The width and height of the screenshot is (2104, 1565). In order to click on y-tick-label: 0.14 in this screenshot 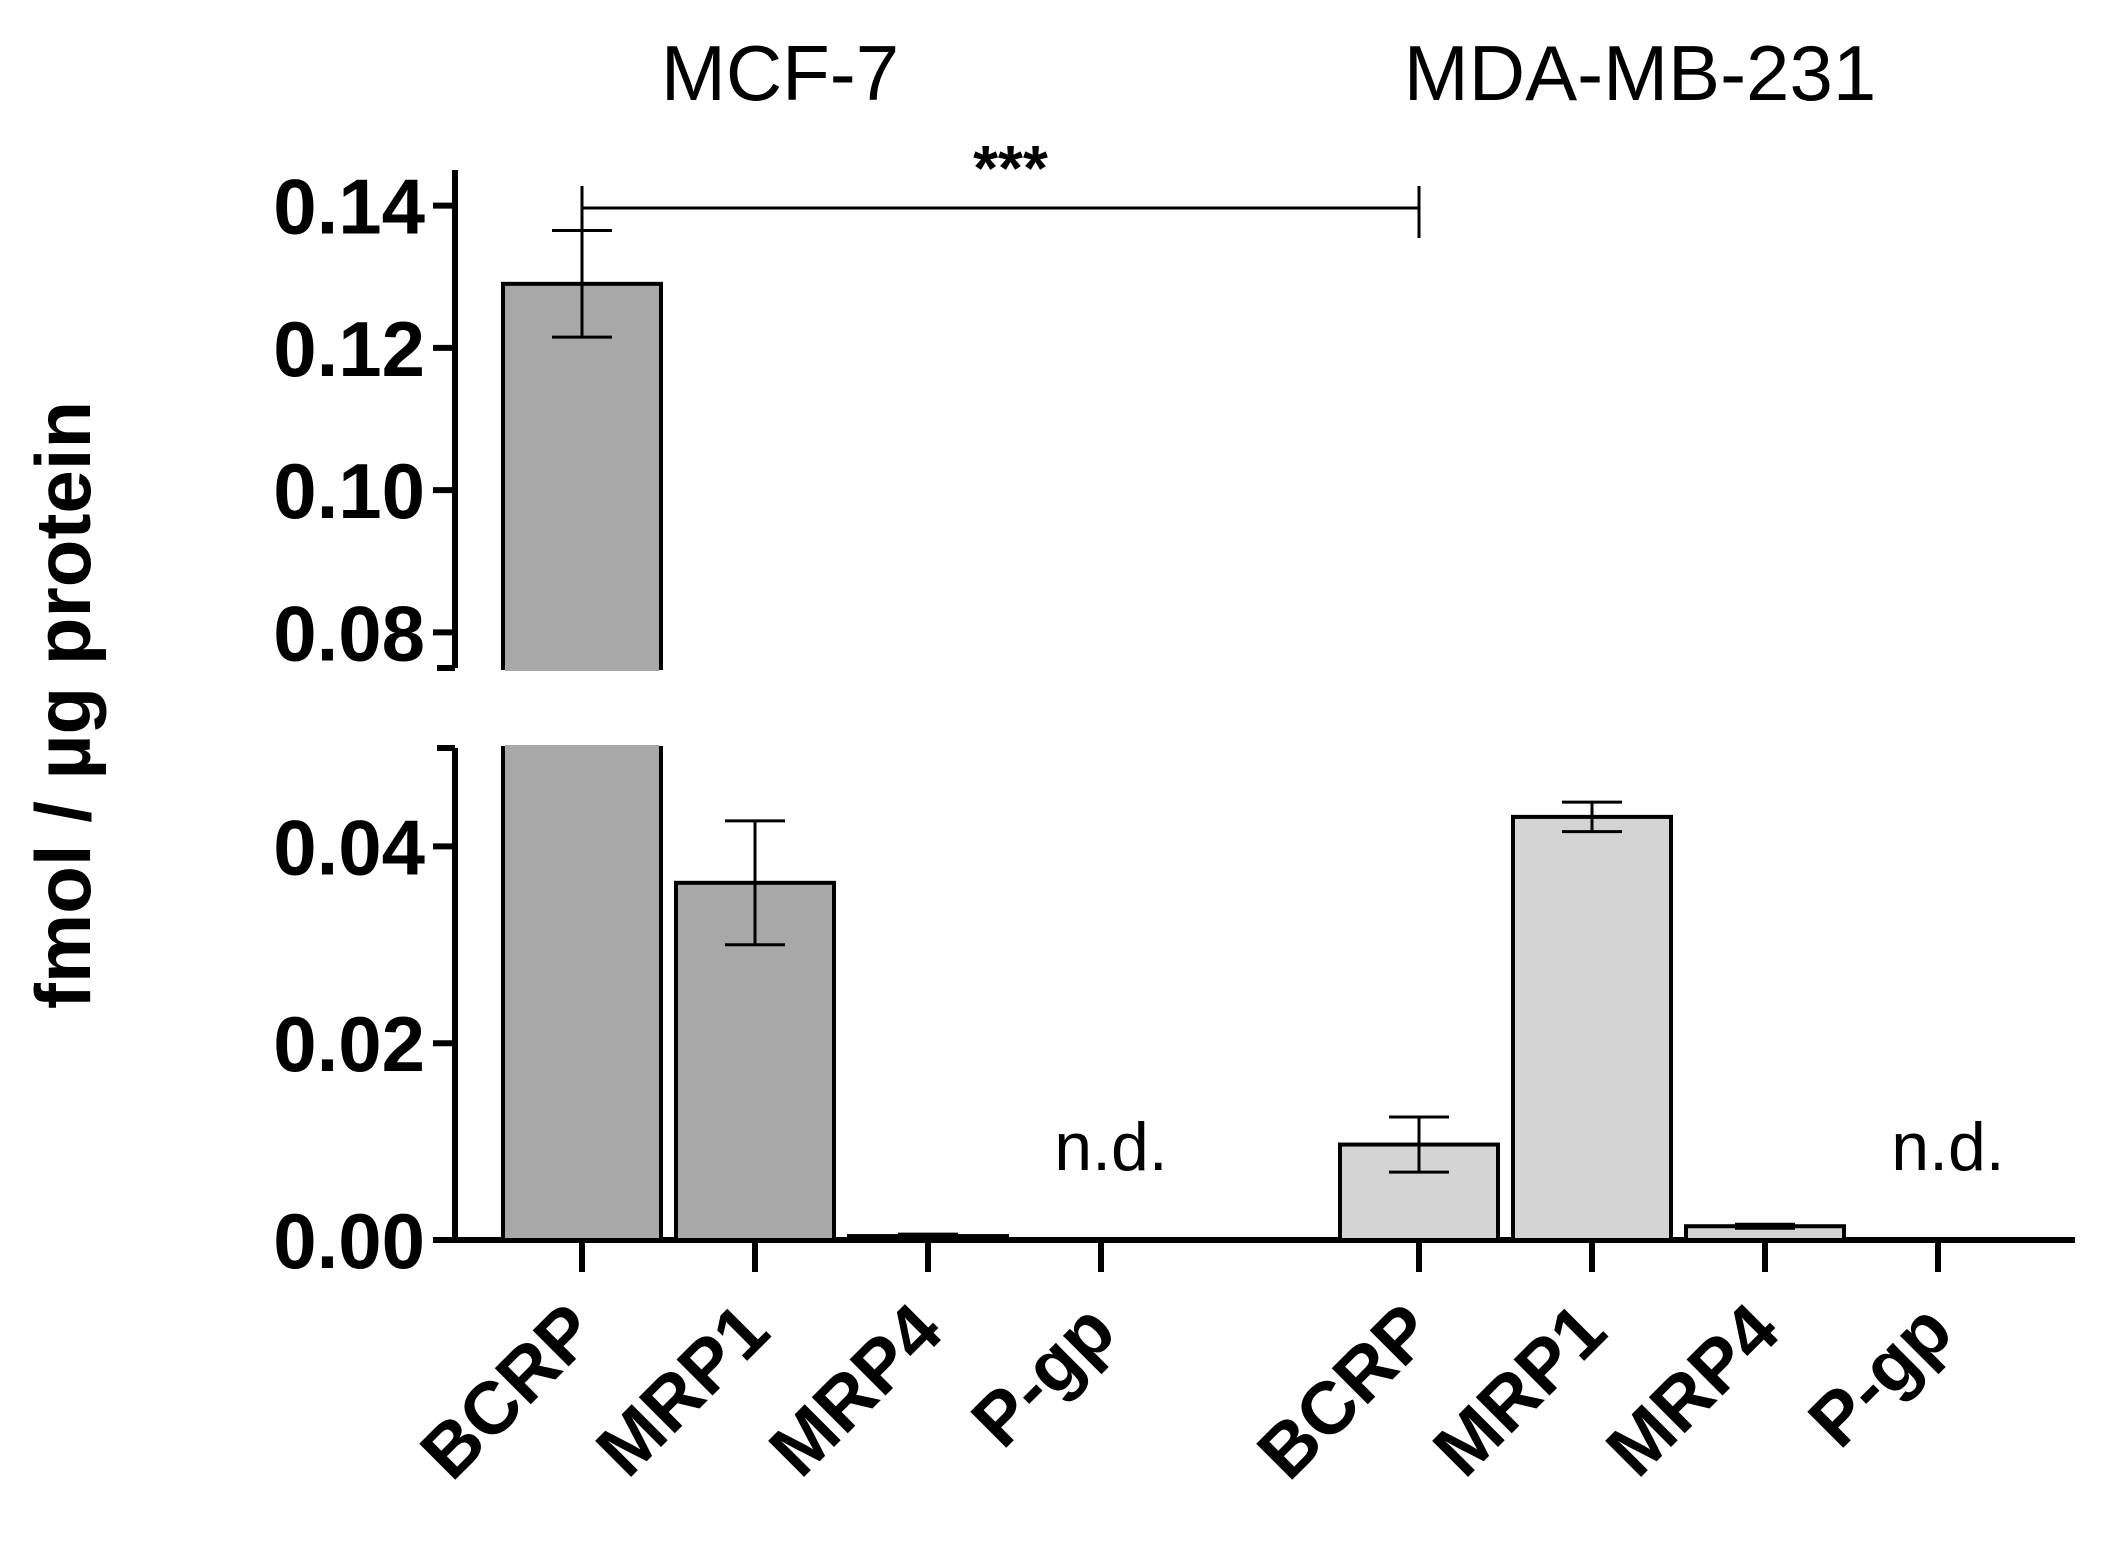, I will do `click(349, 207)`.